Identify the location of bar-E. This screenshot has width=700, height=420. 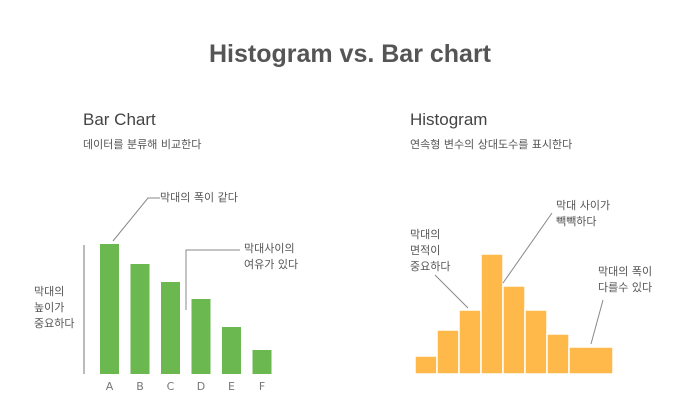
(231, 350).